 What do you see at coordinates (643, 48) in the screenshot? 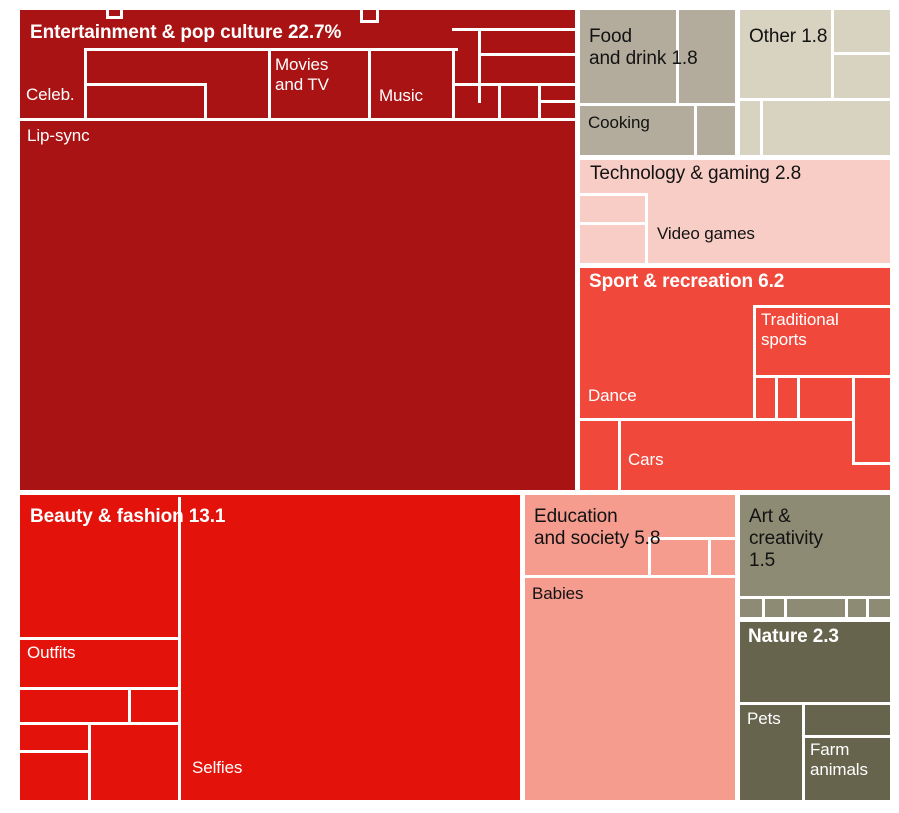
I see `food-drink-title: Food and drink 1.8` at bounding box center [643, 48].